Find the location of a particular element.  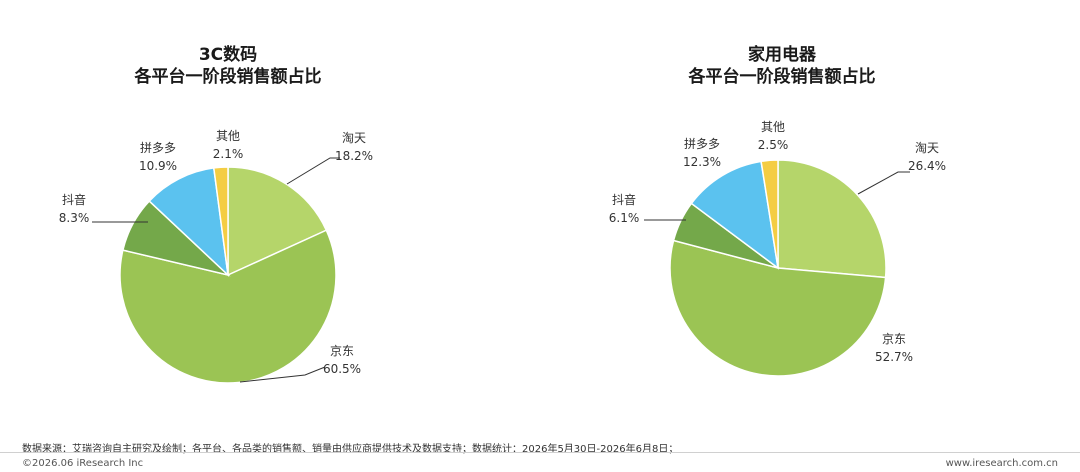

slice-value-1-1: 52.7% is located at coordinates (894, 357).